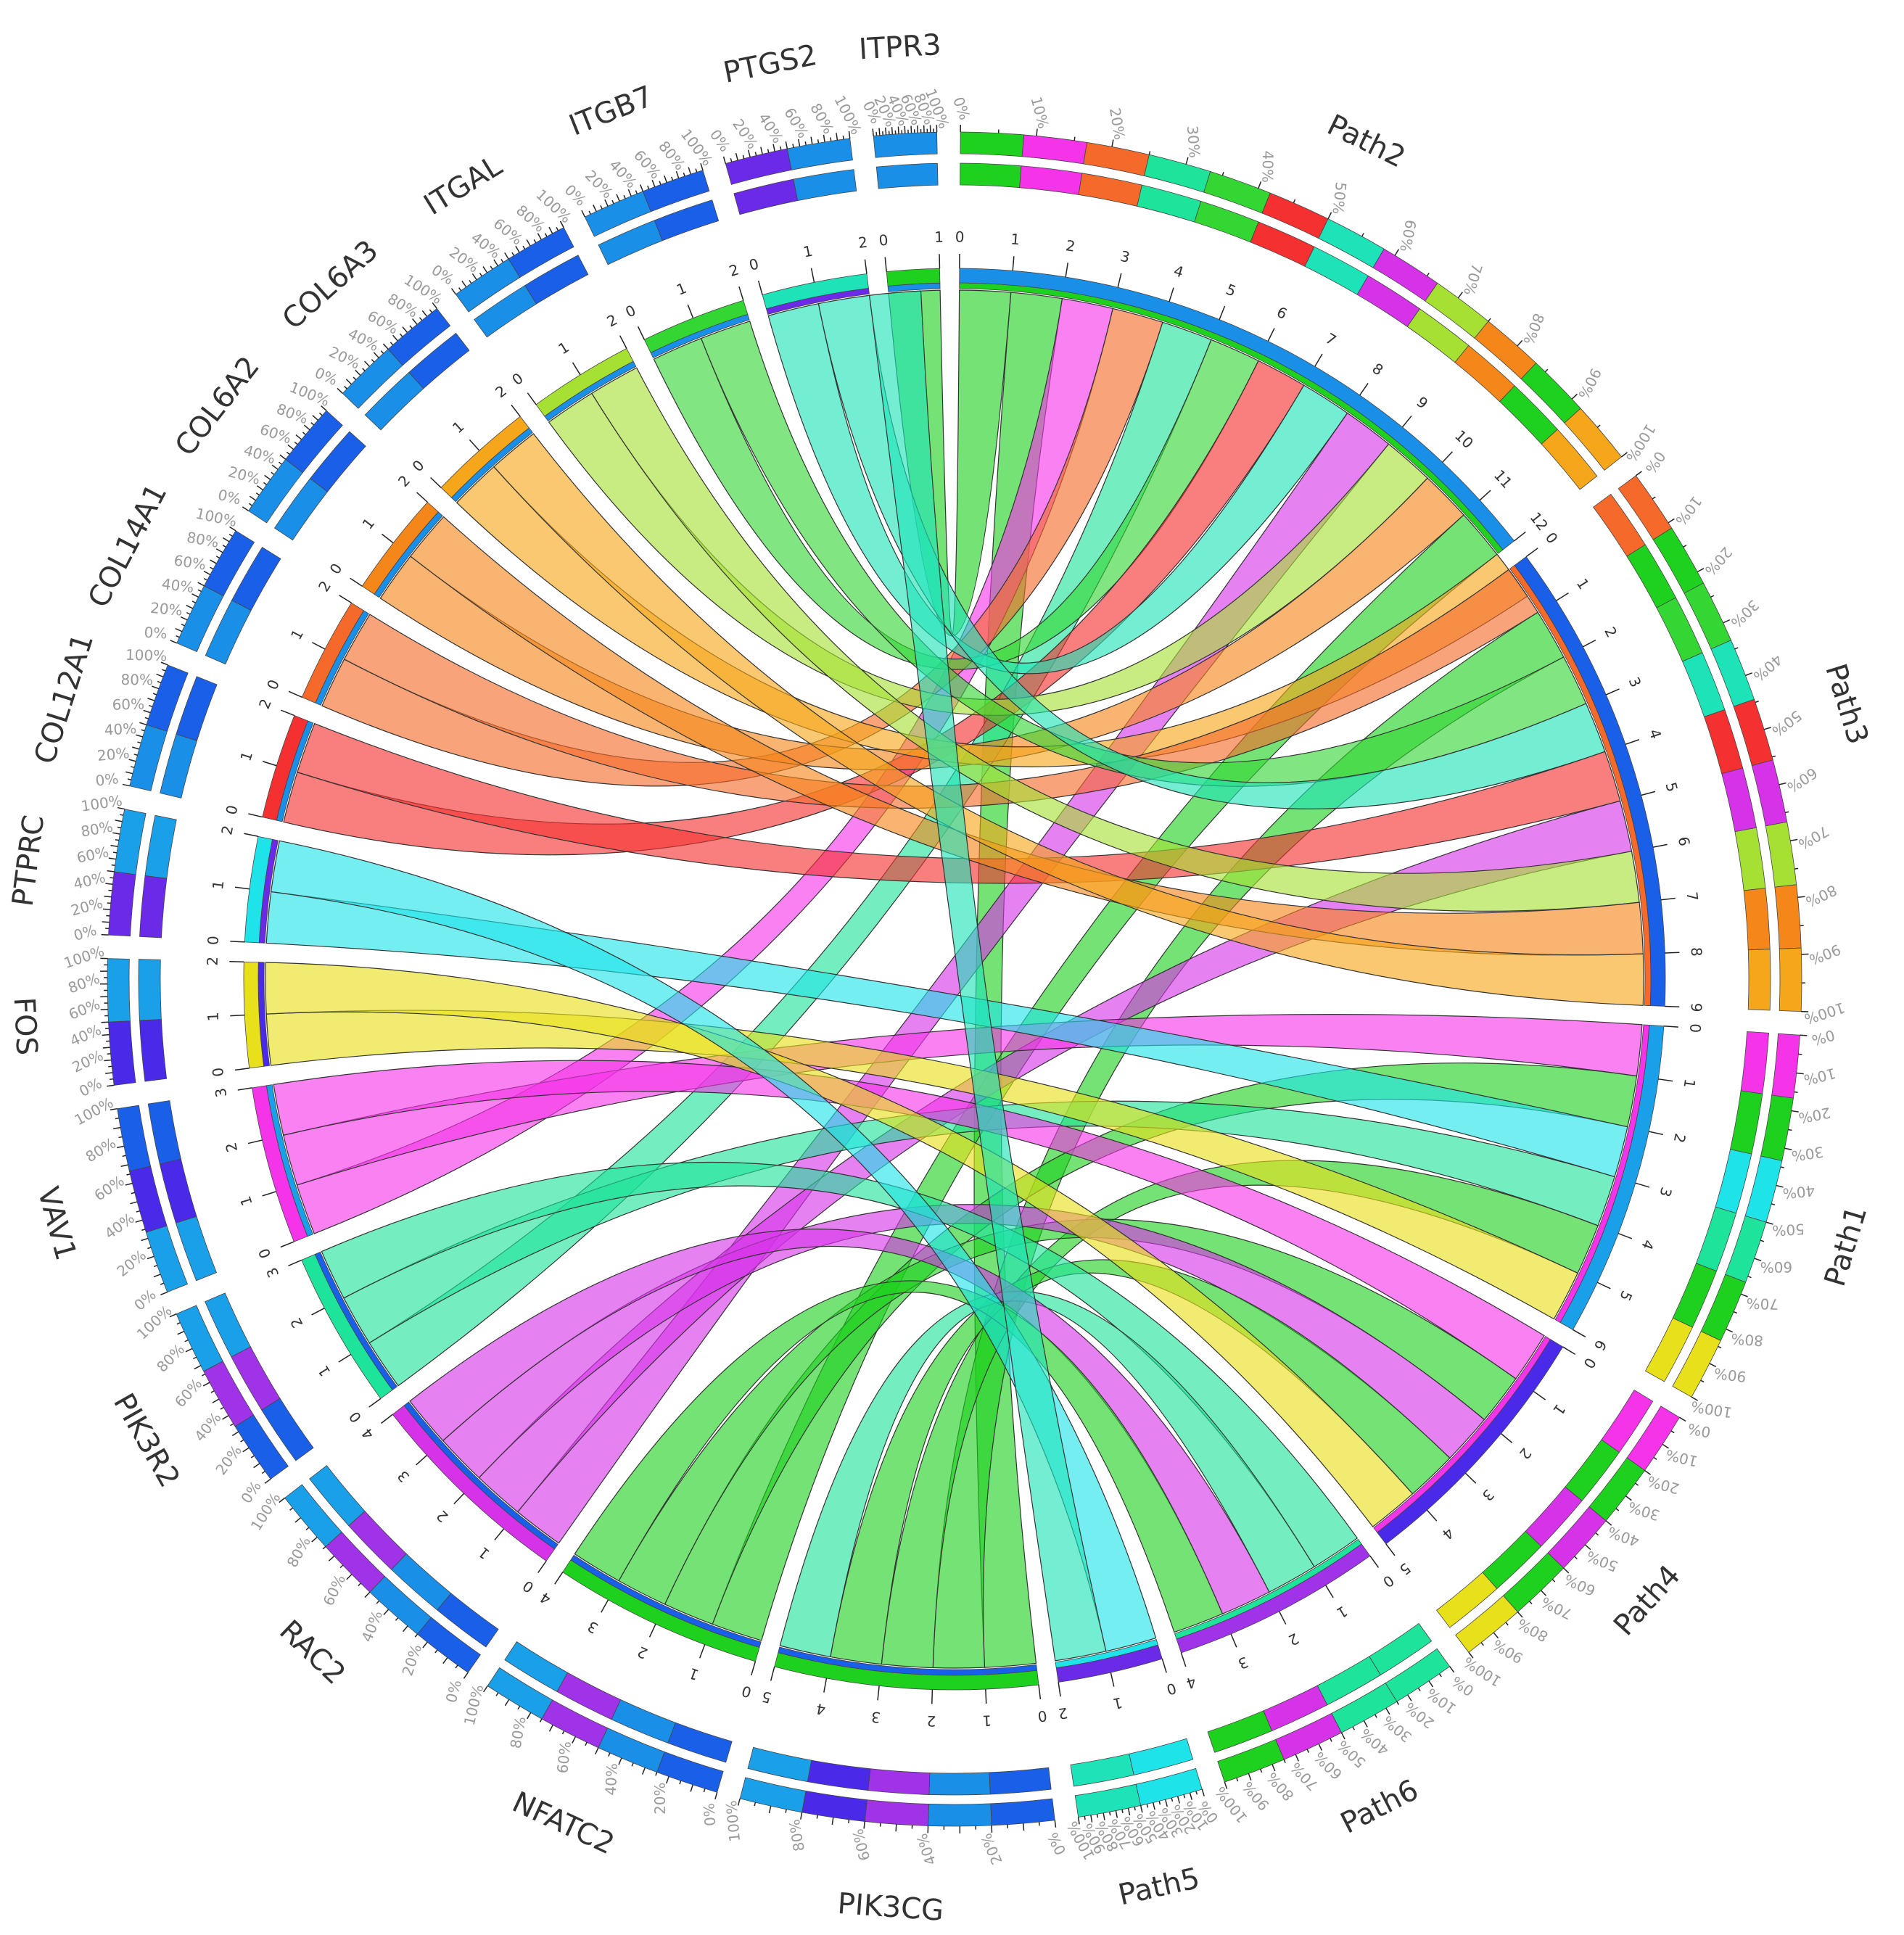 The height and width of the screenshot is (1935, 1904). I want to click on ribbon-COL6A2-Path3, so click(1027, 736).